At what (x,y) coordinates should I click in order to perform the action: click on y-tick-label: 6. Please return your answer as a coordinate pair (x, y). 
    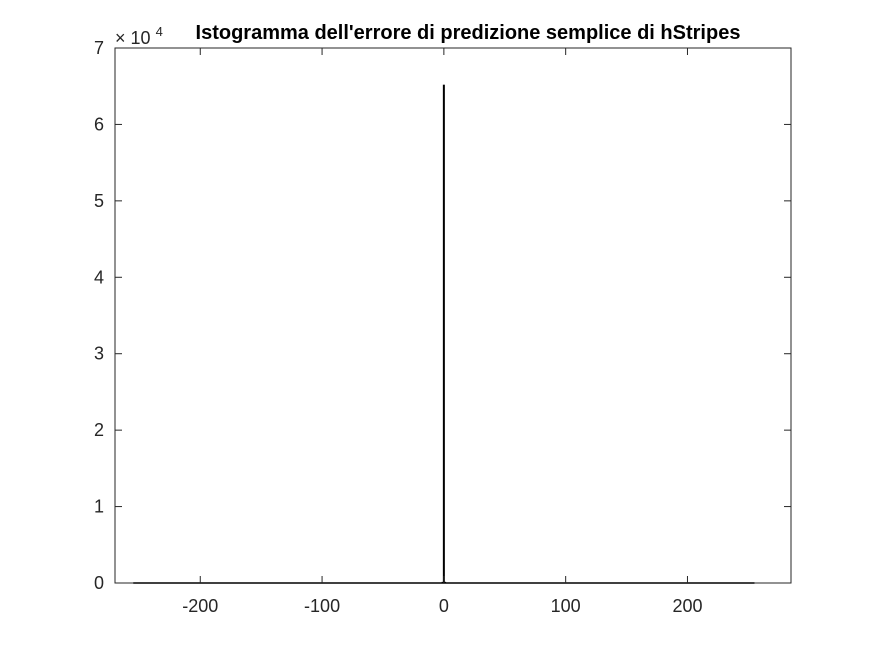
    Looking at the image, I should click on (99, 124).